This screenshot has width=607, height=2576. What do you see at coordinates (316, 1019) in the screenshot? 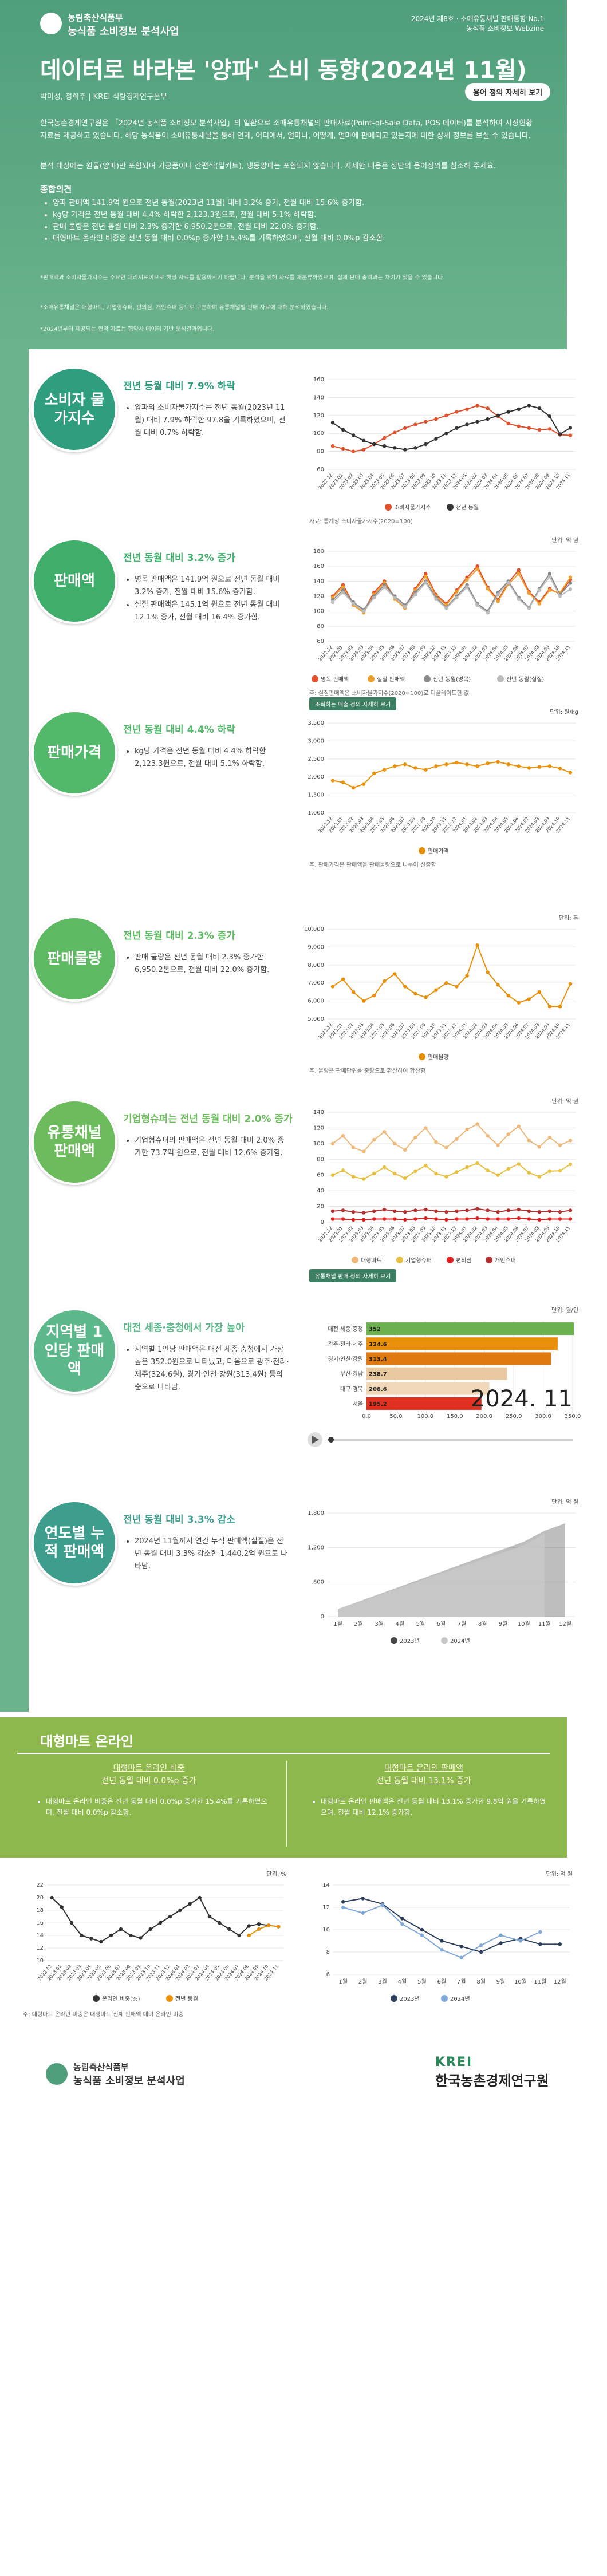
I see `y-tick-label: 5,000` at bounding box center [316, 1019].